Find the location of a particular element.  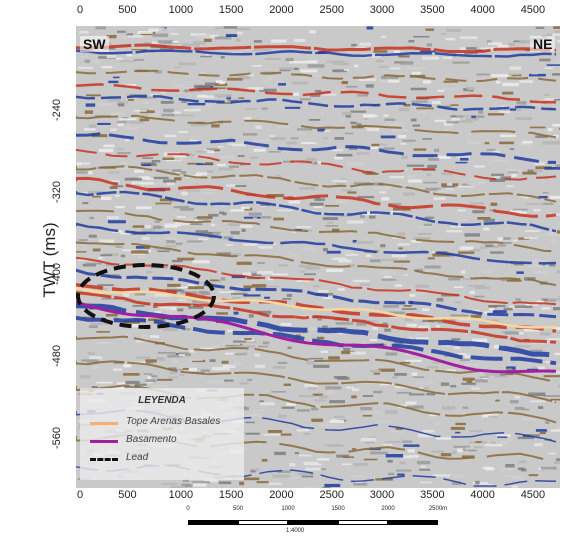

legend-item-lead: Lead is located at coordinates (165, 459).